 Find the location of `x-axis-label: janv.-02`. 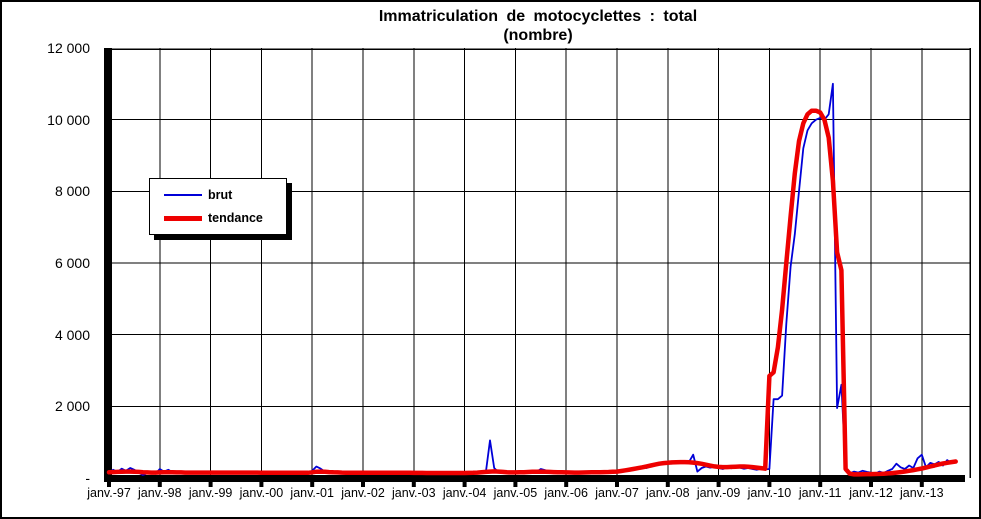

x-axis-label: janv.-02 is located at coordinates (363, 493).